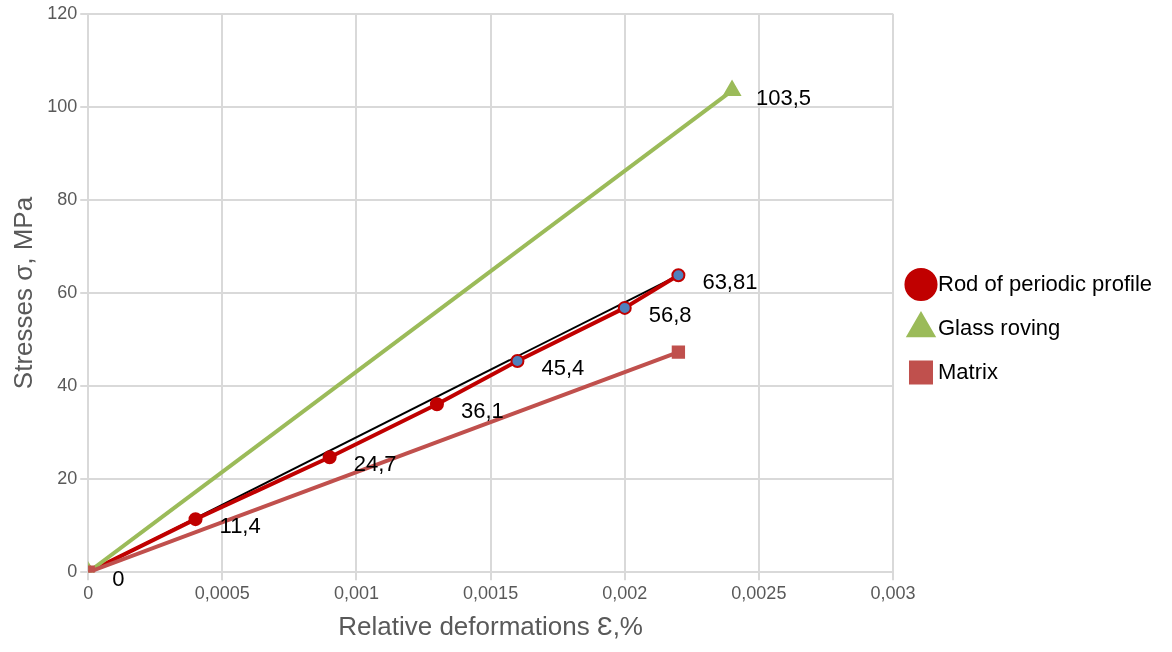  I want to click on y-tick-label: 120, so click(62, 12).